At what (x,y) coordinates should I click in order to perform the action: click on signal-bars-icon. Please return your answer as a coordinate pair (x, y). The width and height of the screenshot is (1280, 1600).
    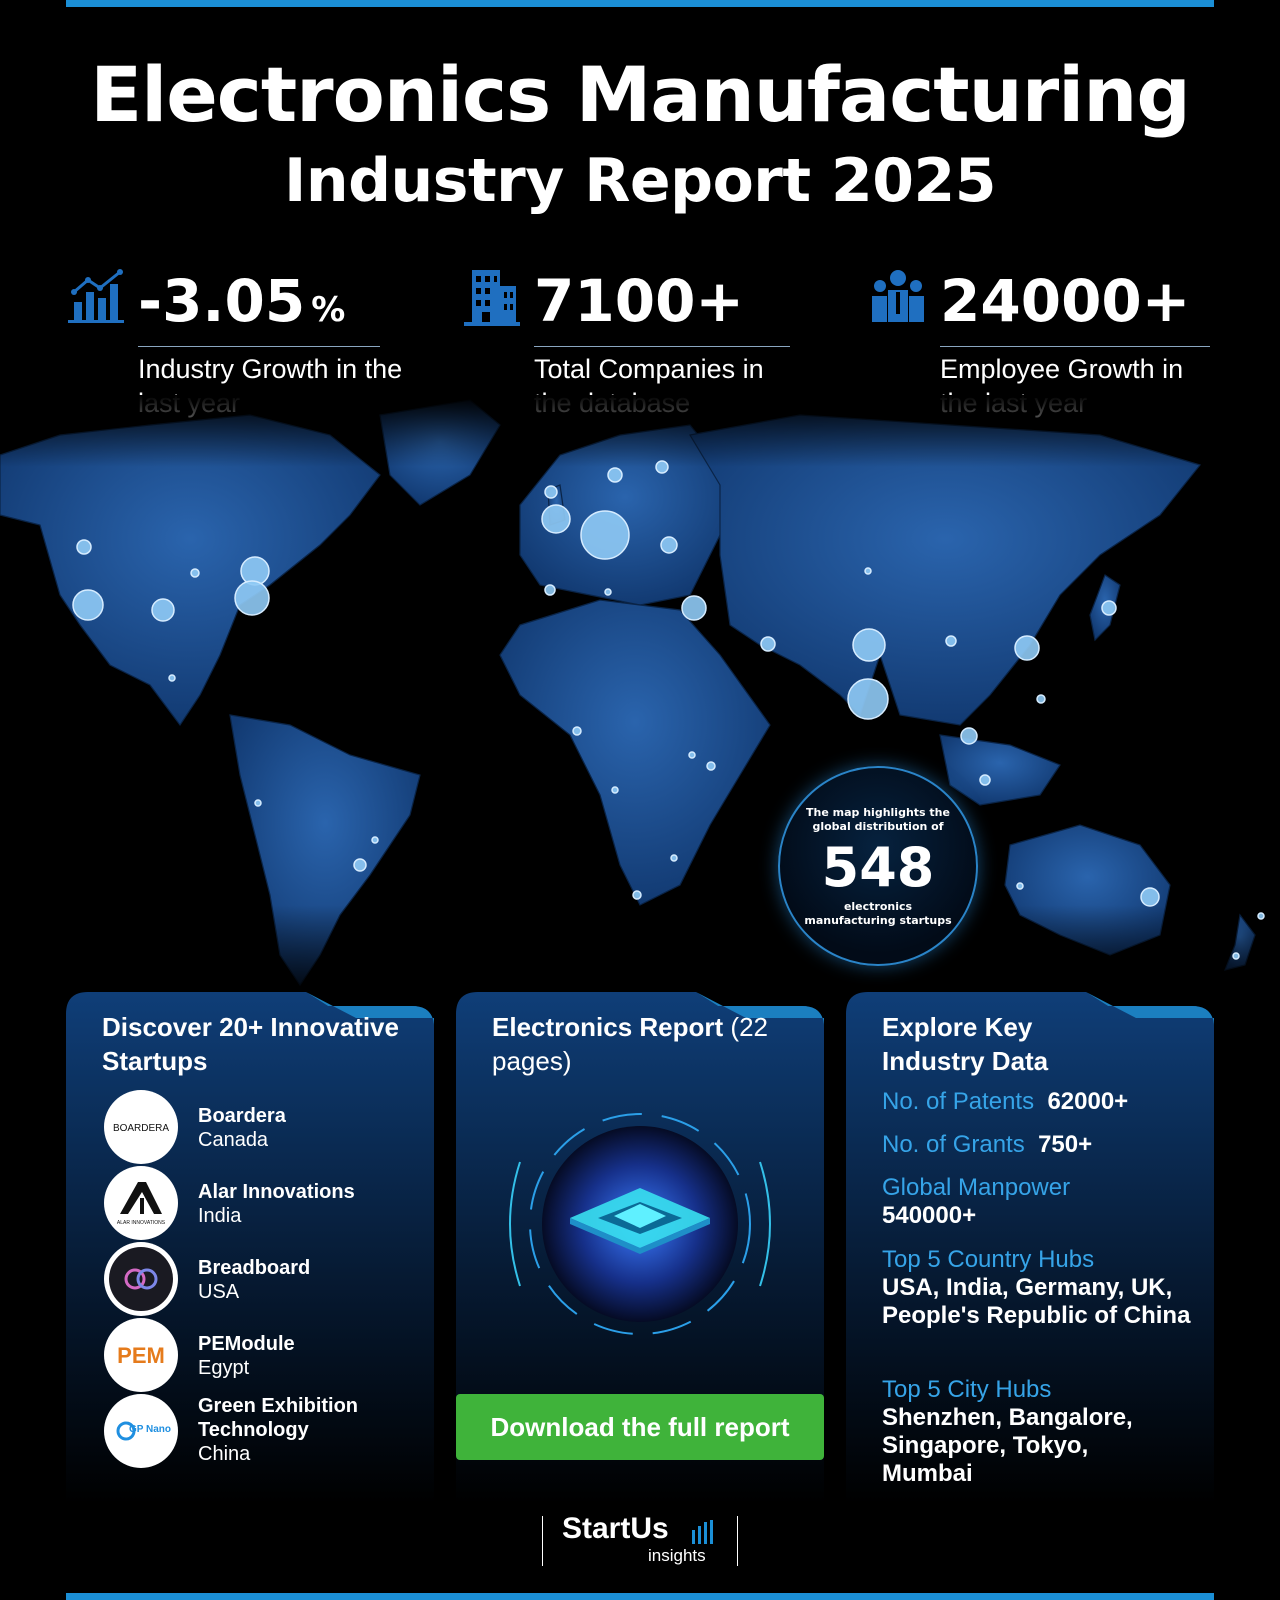
    Looking at the image, I should click on (702, 1532).